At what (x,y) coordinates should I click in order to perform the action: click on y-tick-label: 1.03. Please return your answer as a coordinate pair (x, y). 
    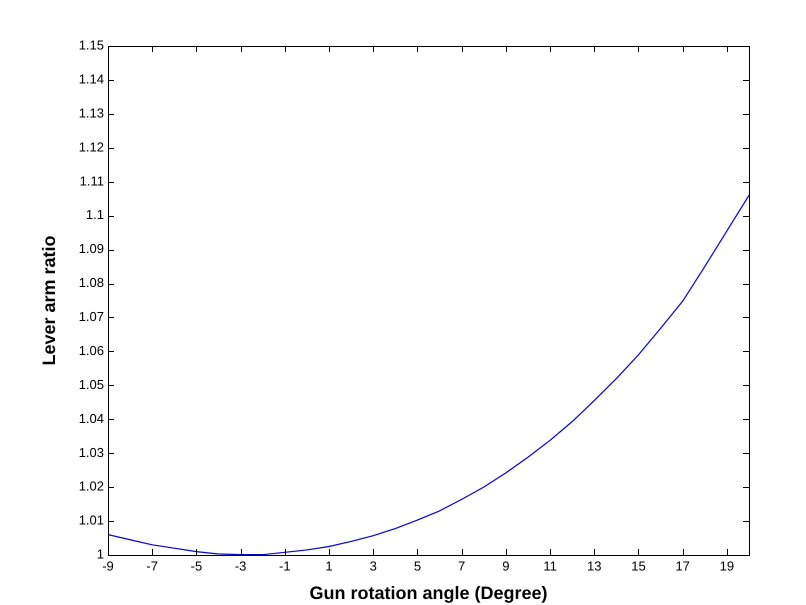
    Looking at the image, I should click on (91, 452).